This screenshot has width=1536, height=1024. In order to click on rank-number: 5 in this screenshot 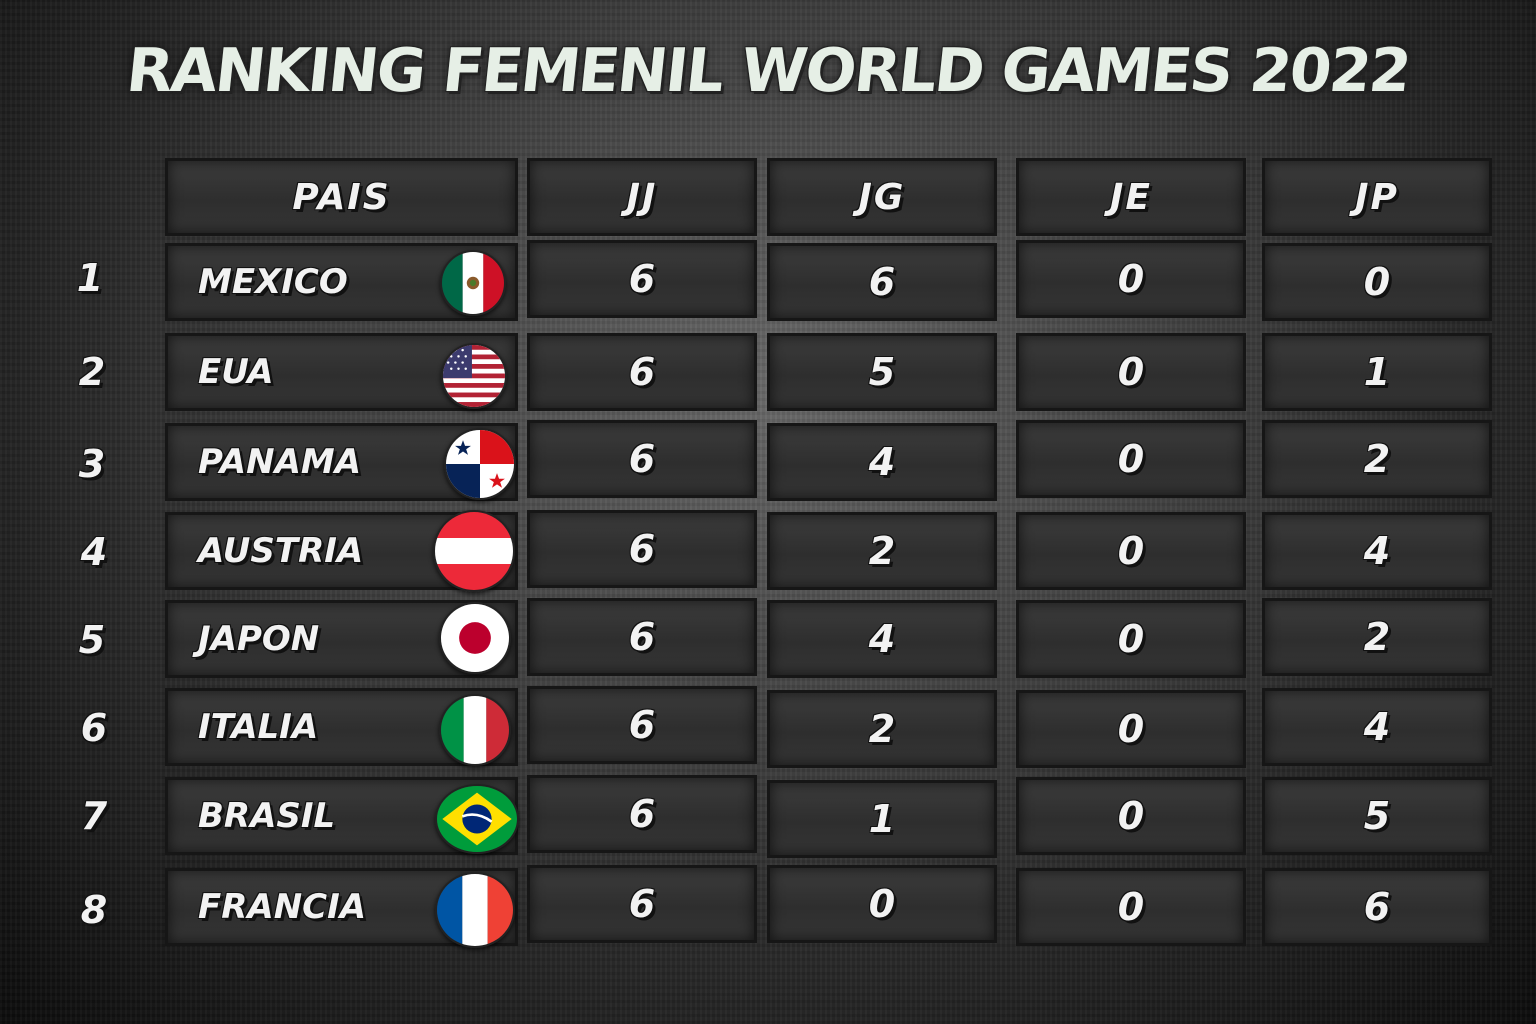, I will do `click(92, 640)`.